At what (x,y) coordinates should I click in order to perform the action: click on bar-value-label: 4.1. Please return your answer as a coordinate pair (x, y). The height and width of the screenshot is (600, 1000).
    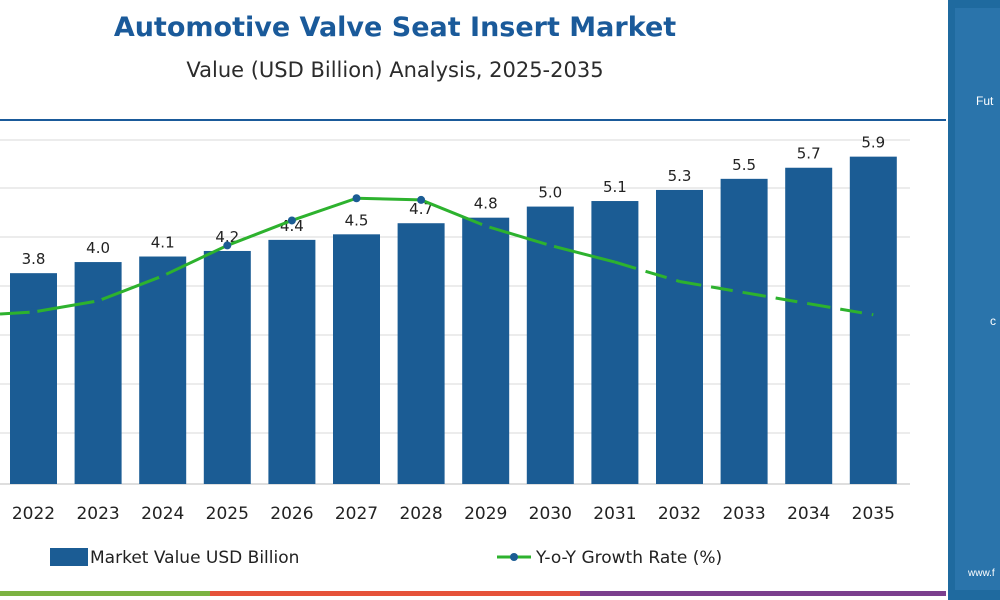
    Looking at the image, I should click on (163, 243).